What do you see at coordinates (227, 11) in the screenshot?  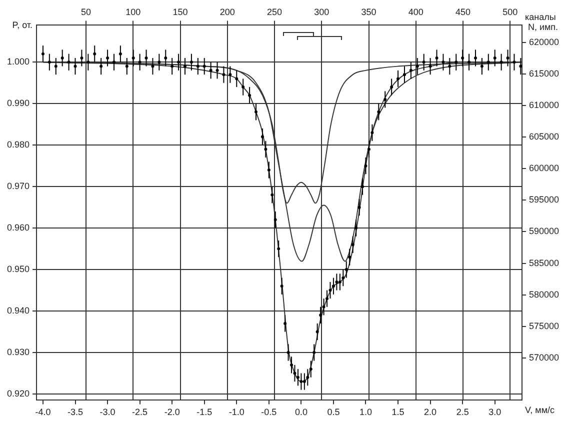 I see `x2-tick-label: 200` at bounding box center [227, 11].